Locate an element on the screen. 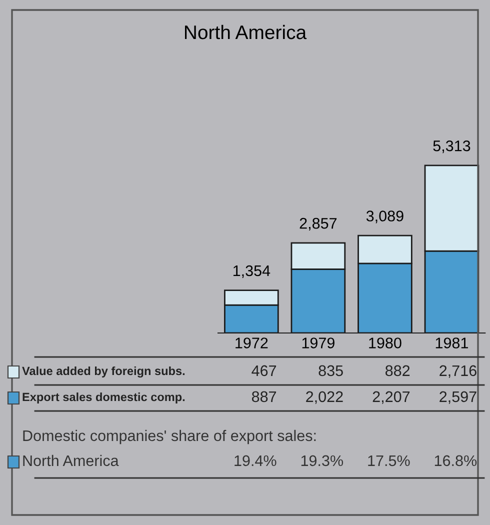  x-tick-label: 1981 is located at coordinates (452, 343).